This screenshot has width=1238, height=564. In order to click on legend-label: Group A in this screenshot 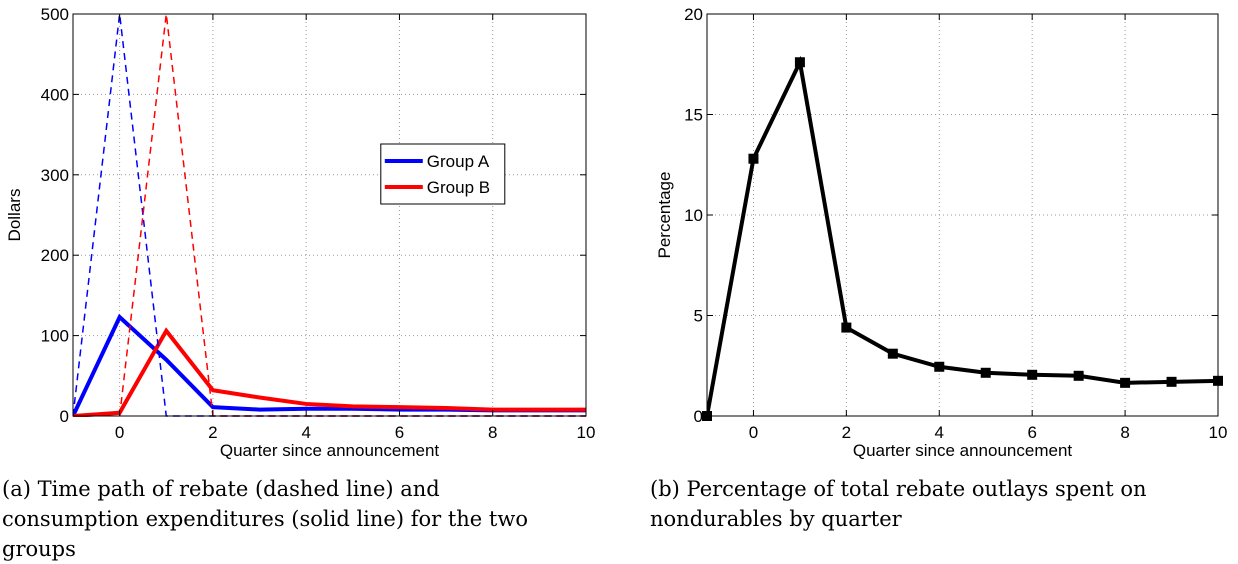, I will do `click(458, 161)`.